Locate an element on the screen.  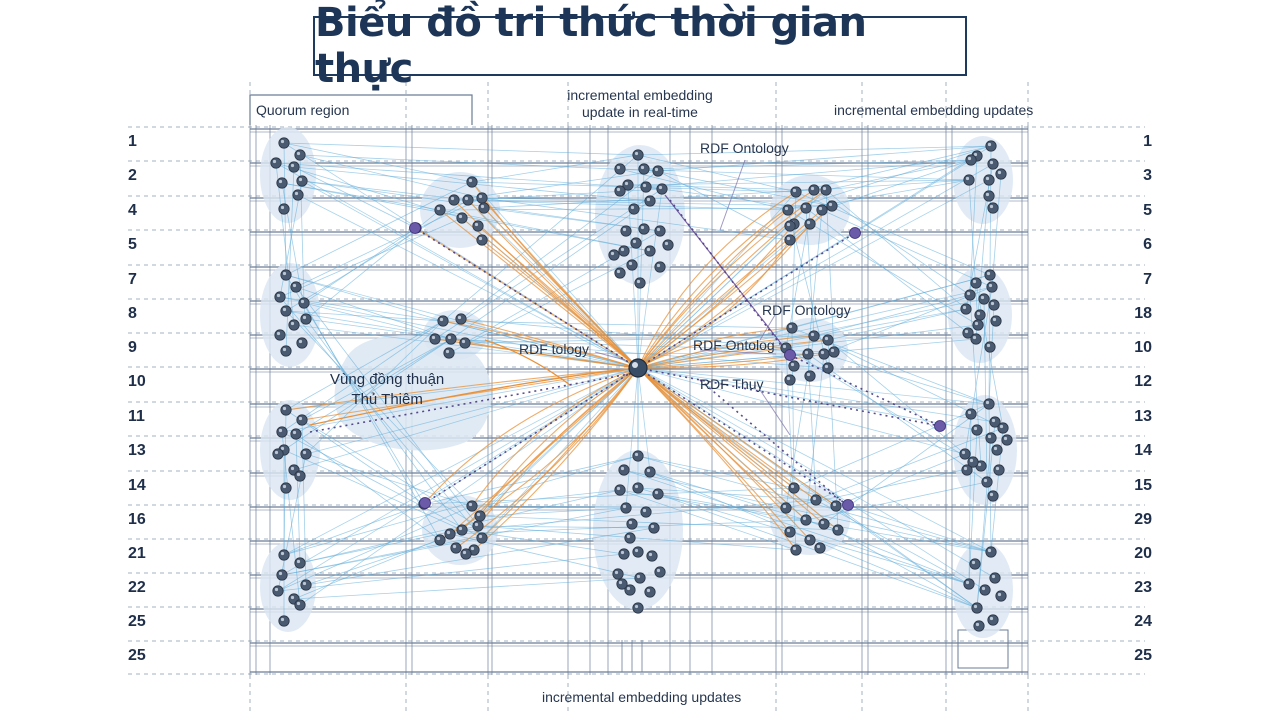
row-number-right: 18 is located at coordinates (1143, 313).